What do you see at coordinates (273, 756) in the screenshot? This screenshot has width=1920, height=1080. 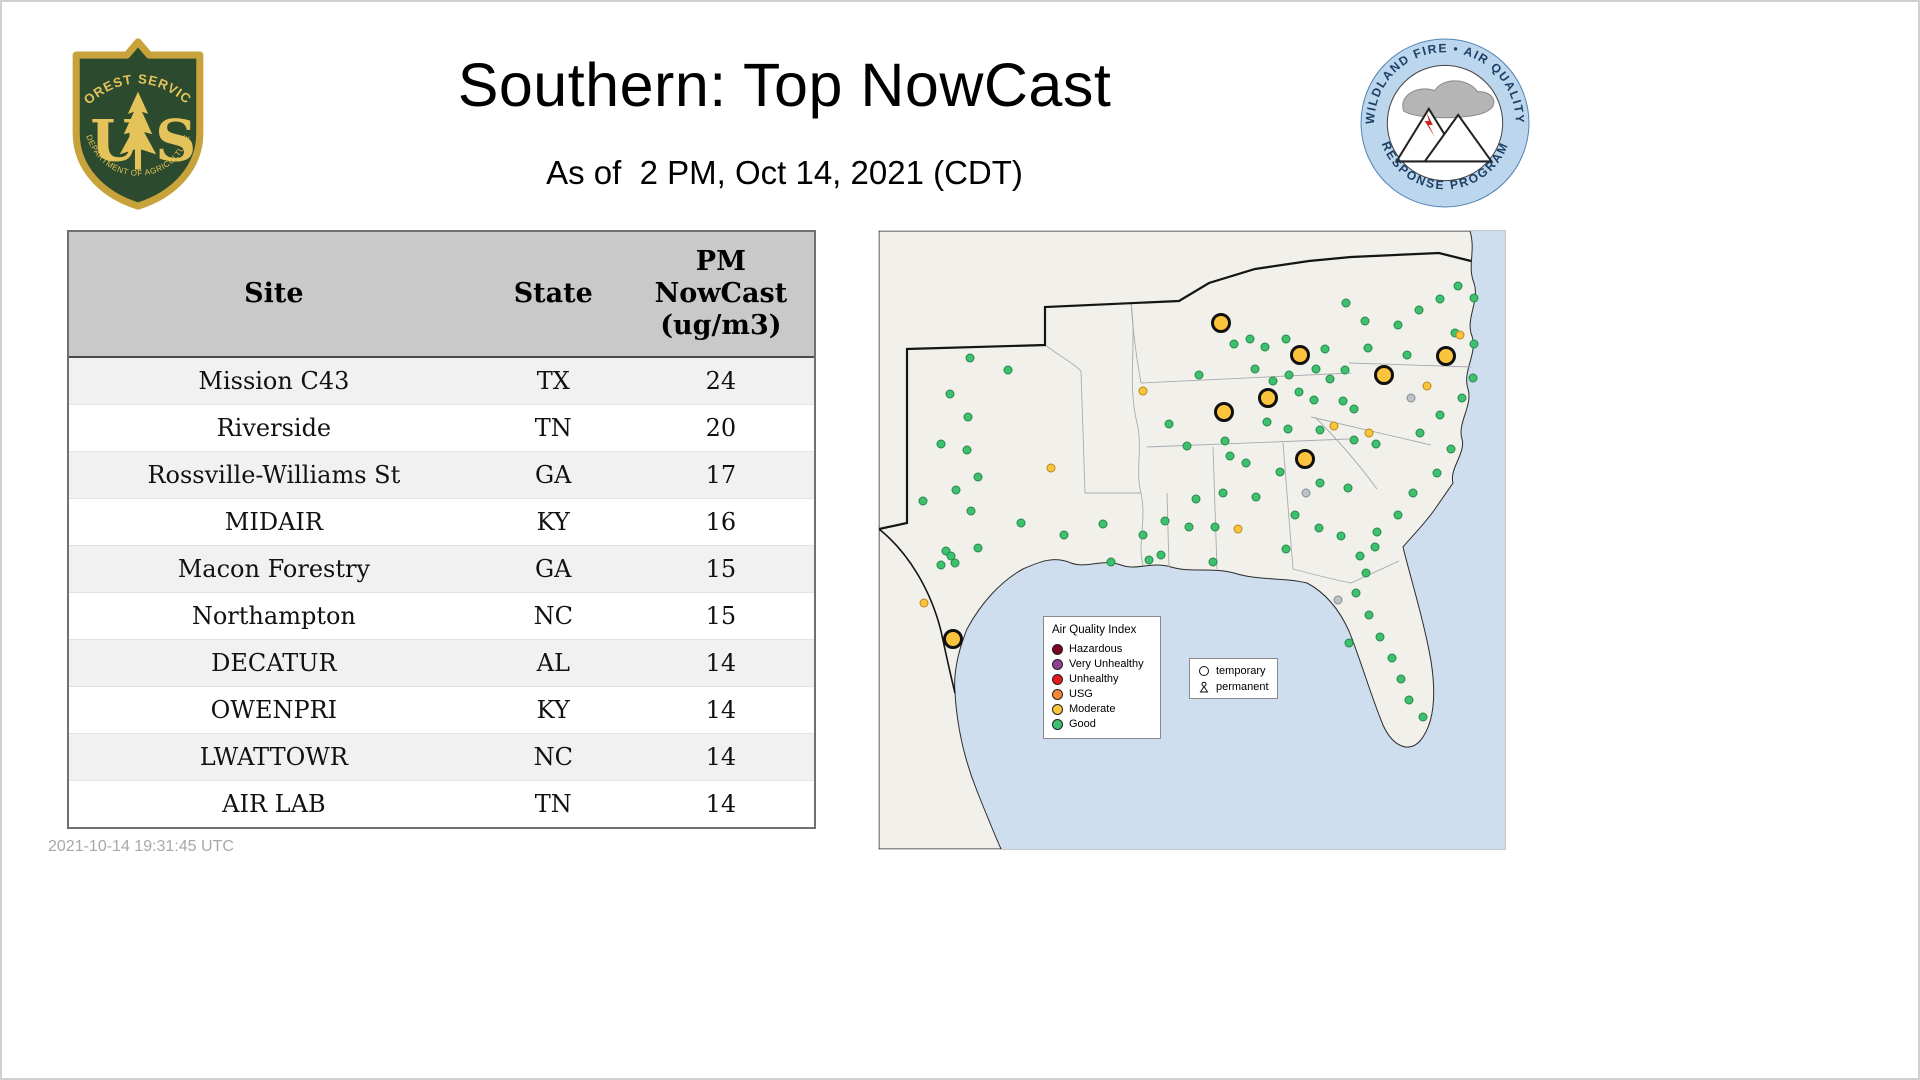 I see `site-cell: LWATTOWR` at bounding box center [273, 756].